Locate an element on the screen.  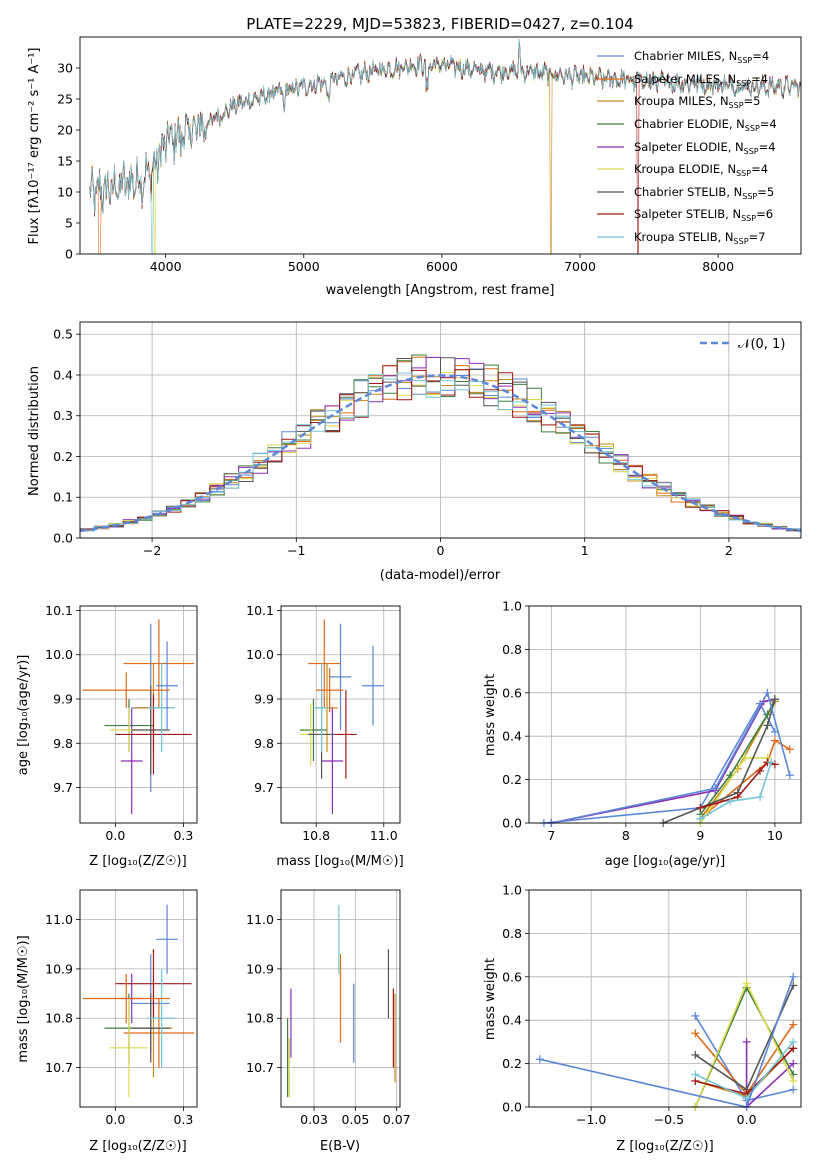
legend-n: =6 is located at coordinates (764, 214).